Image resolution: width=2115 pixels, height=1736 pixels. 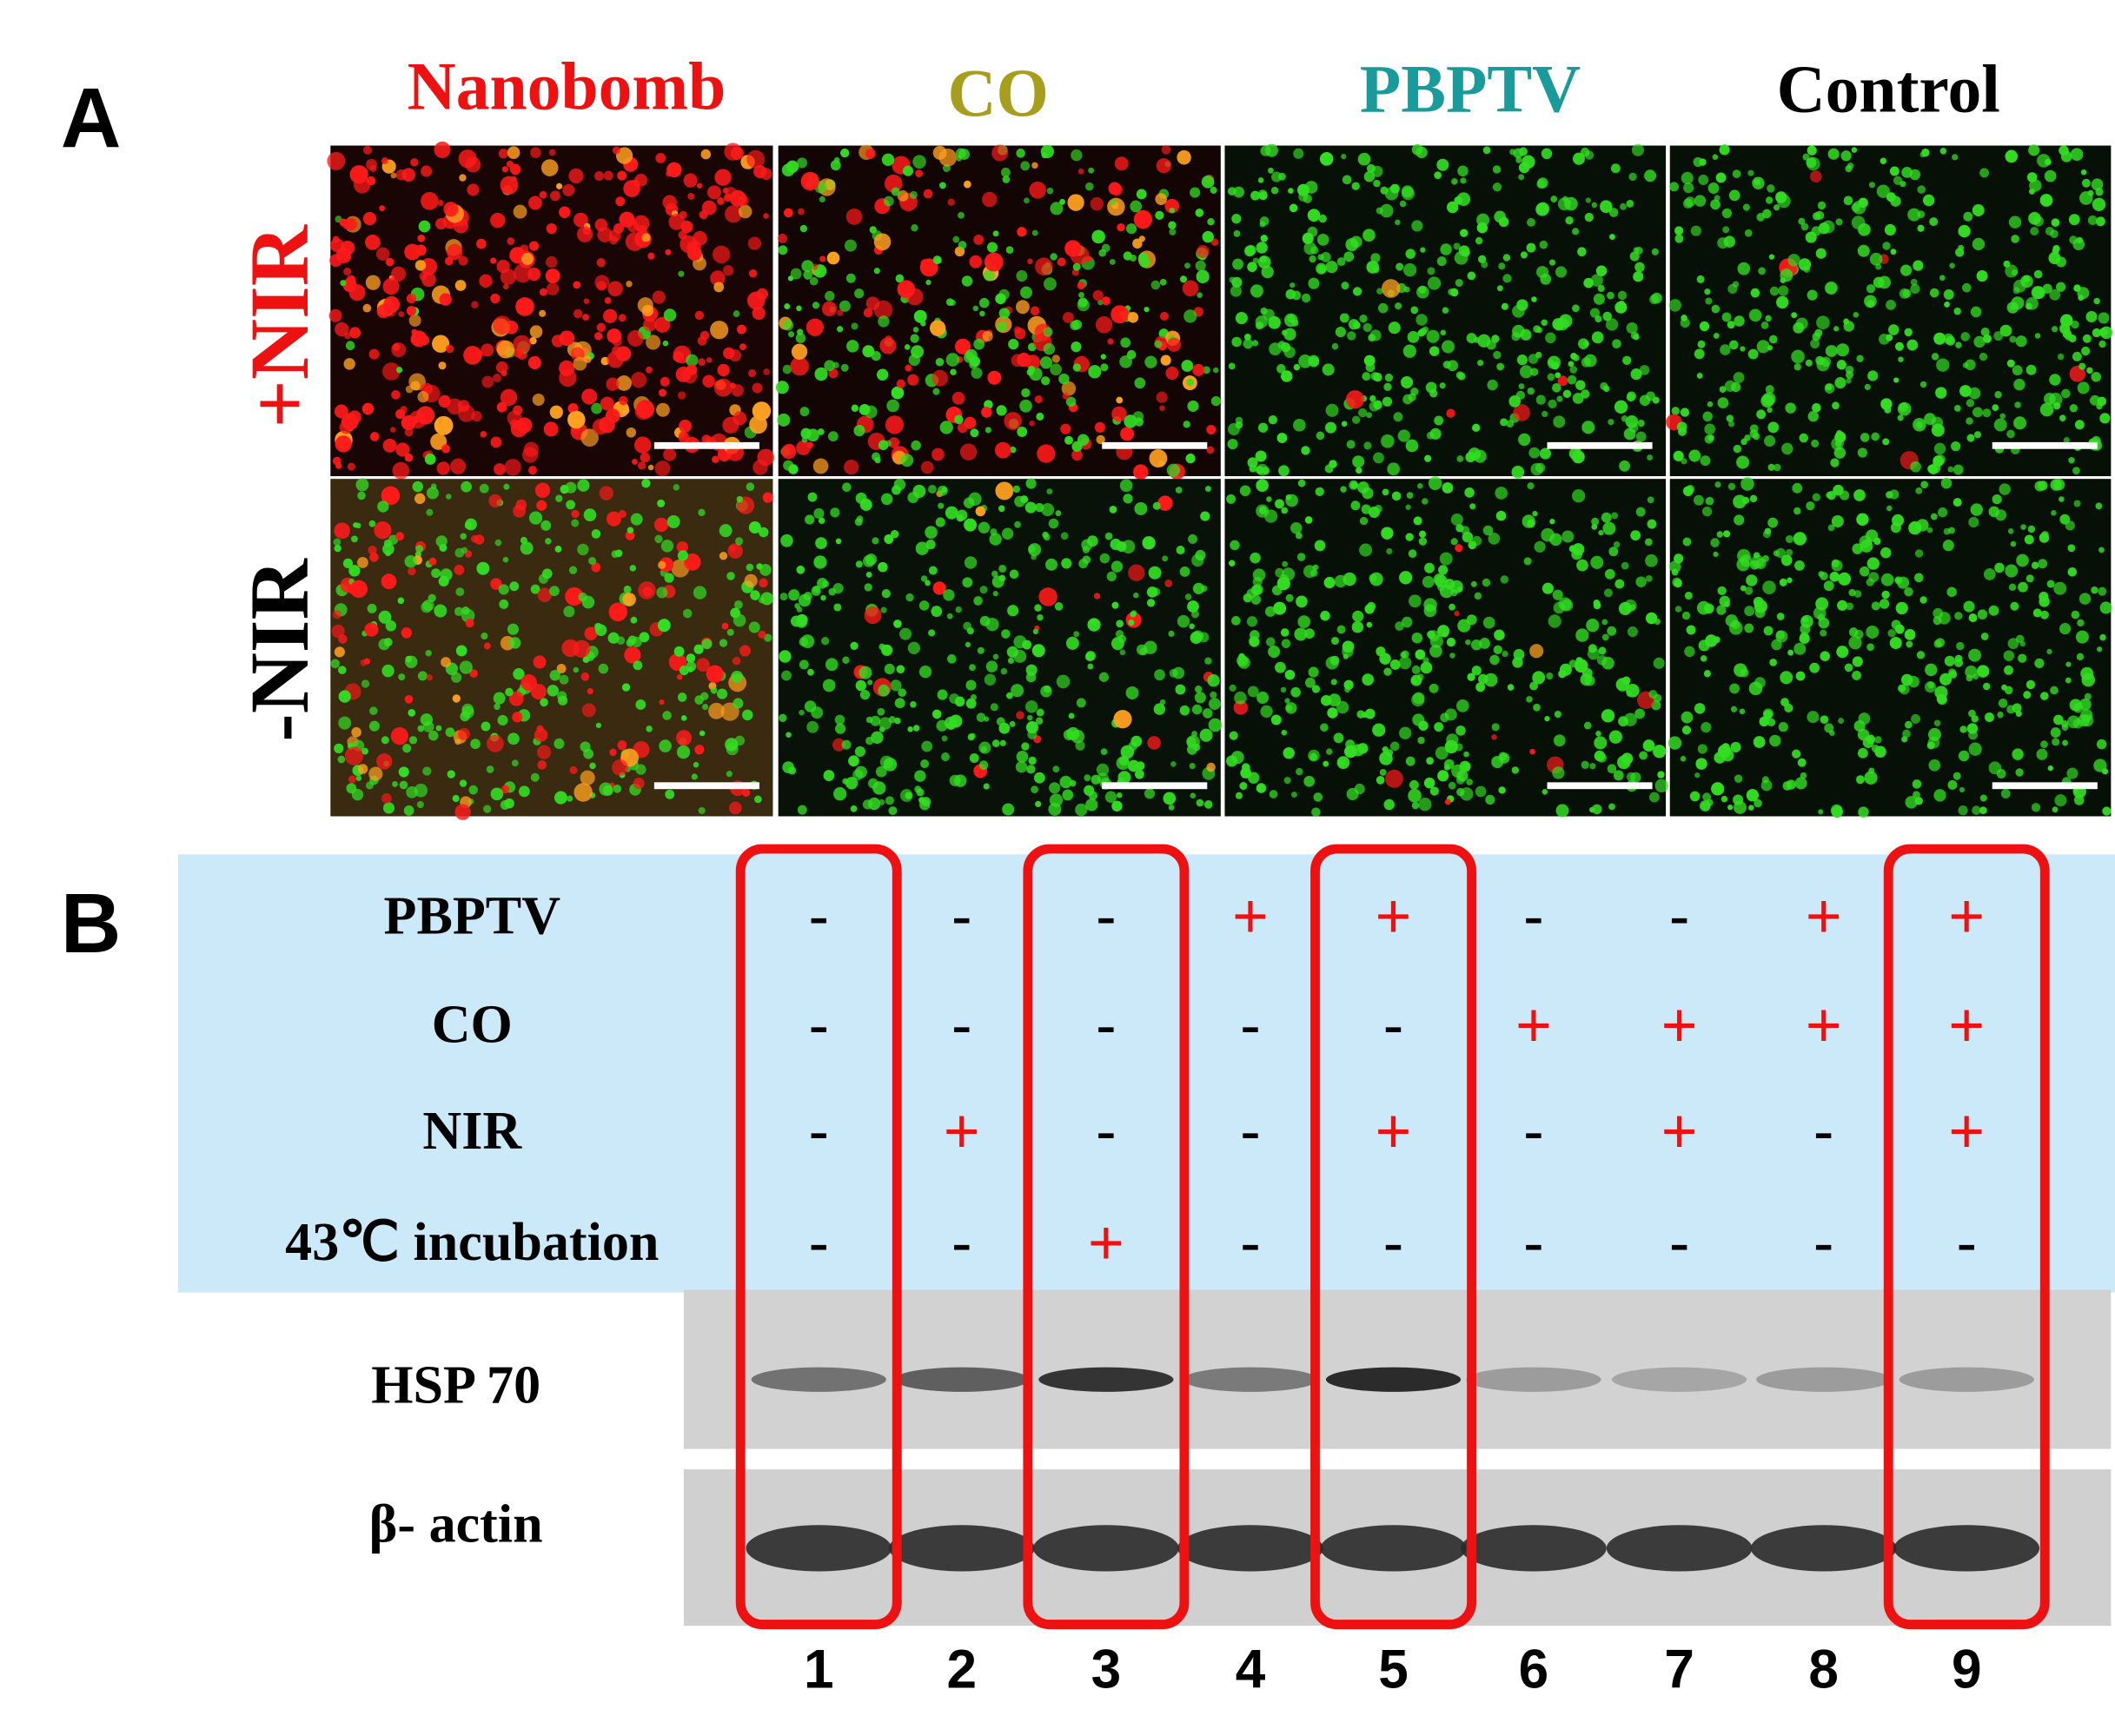 I want to click on condition-label: NIR, so click(x=472, y=1131).